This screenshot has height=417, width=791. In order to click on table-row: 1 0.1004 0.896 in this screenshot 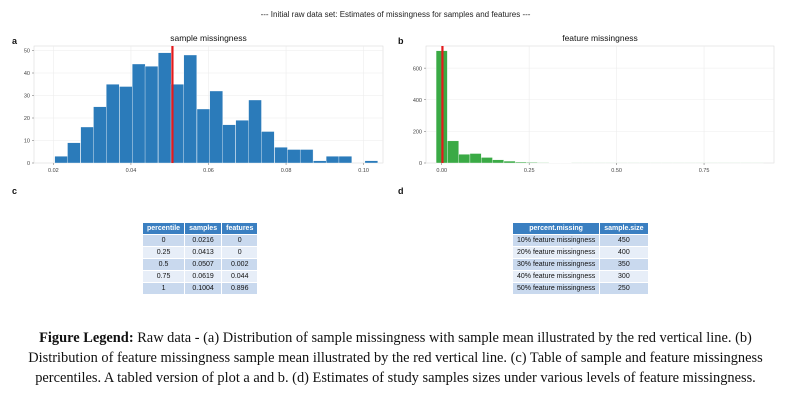, I will do `click(200, 288)`.